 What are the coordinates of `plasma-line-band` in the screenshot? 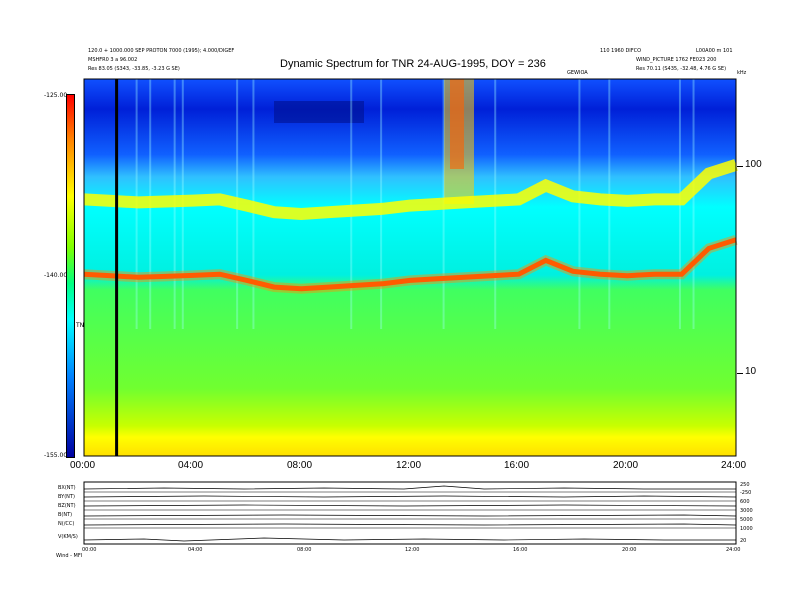 It's located at (410, 264).